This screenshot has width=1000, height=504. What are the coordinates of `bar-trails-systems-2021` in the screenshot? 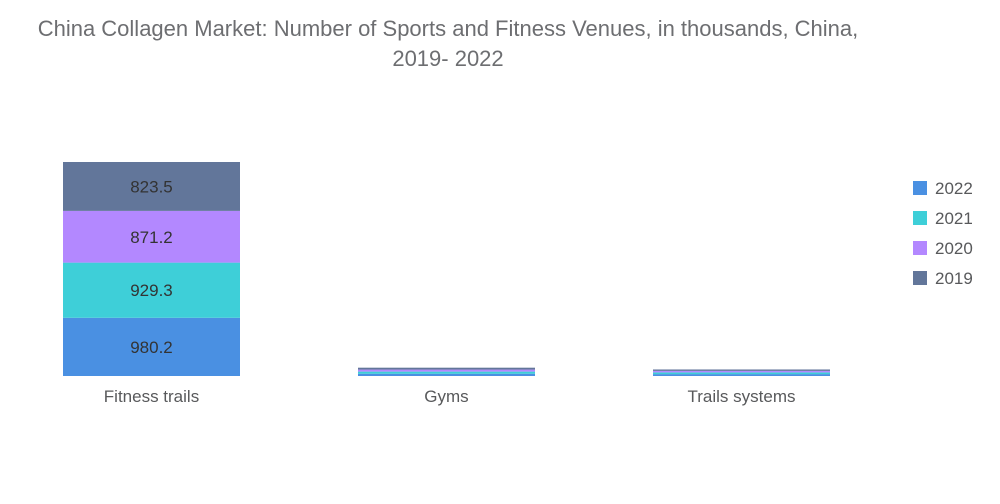 It's located at (741, 373).